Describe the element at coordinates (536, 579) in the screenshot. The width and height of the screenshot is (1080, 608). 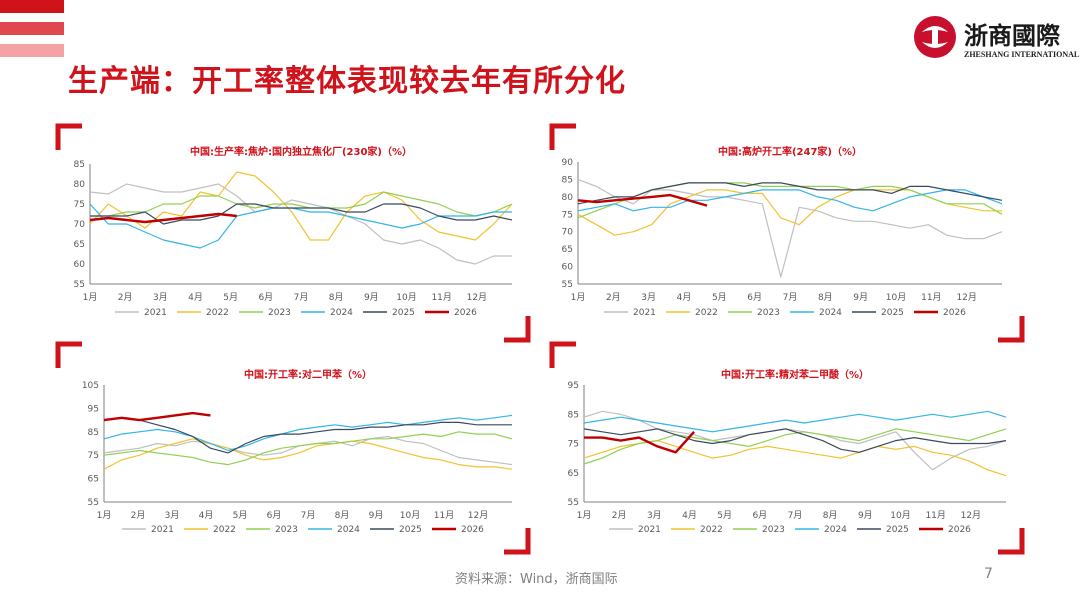
I see `source-note: 资料来源：Wind，浙商国际` at that location.